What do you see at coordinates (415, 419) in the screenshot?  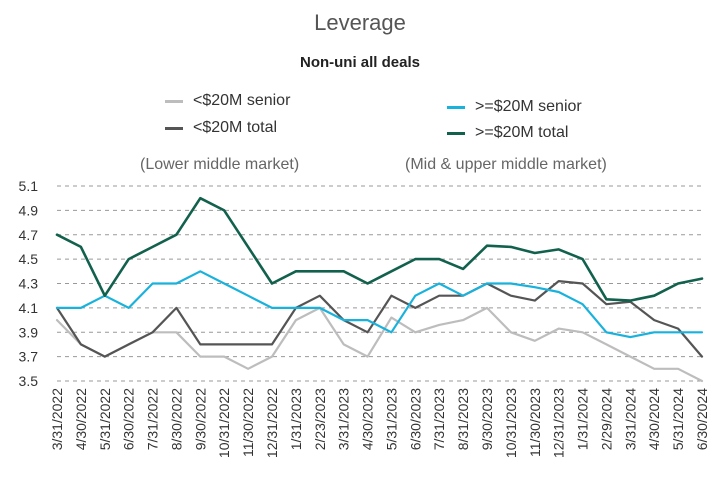 I see `x-tick-label: 6/30/2023` at bounding box center [415, 419].